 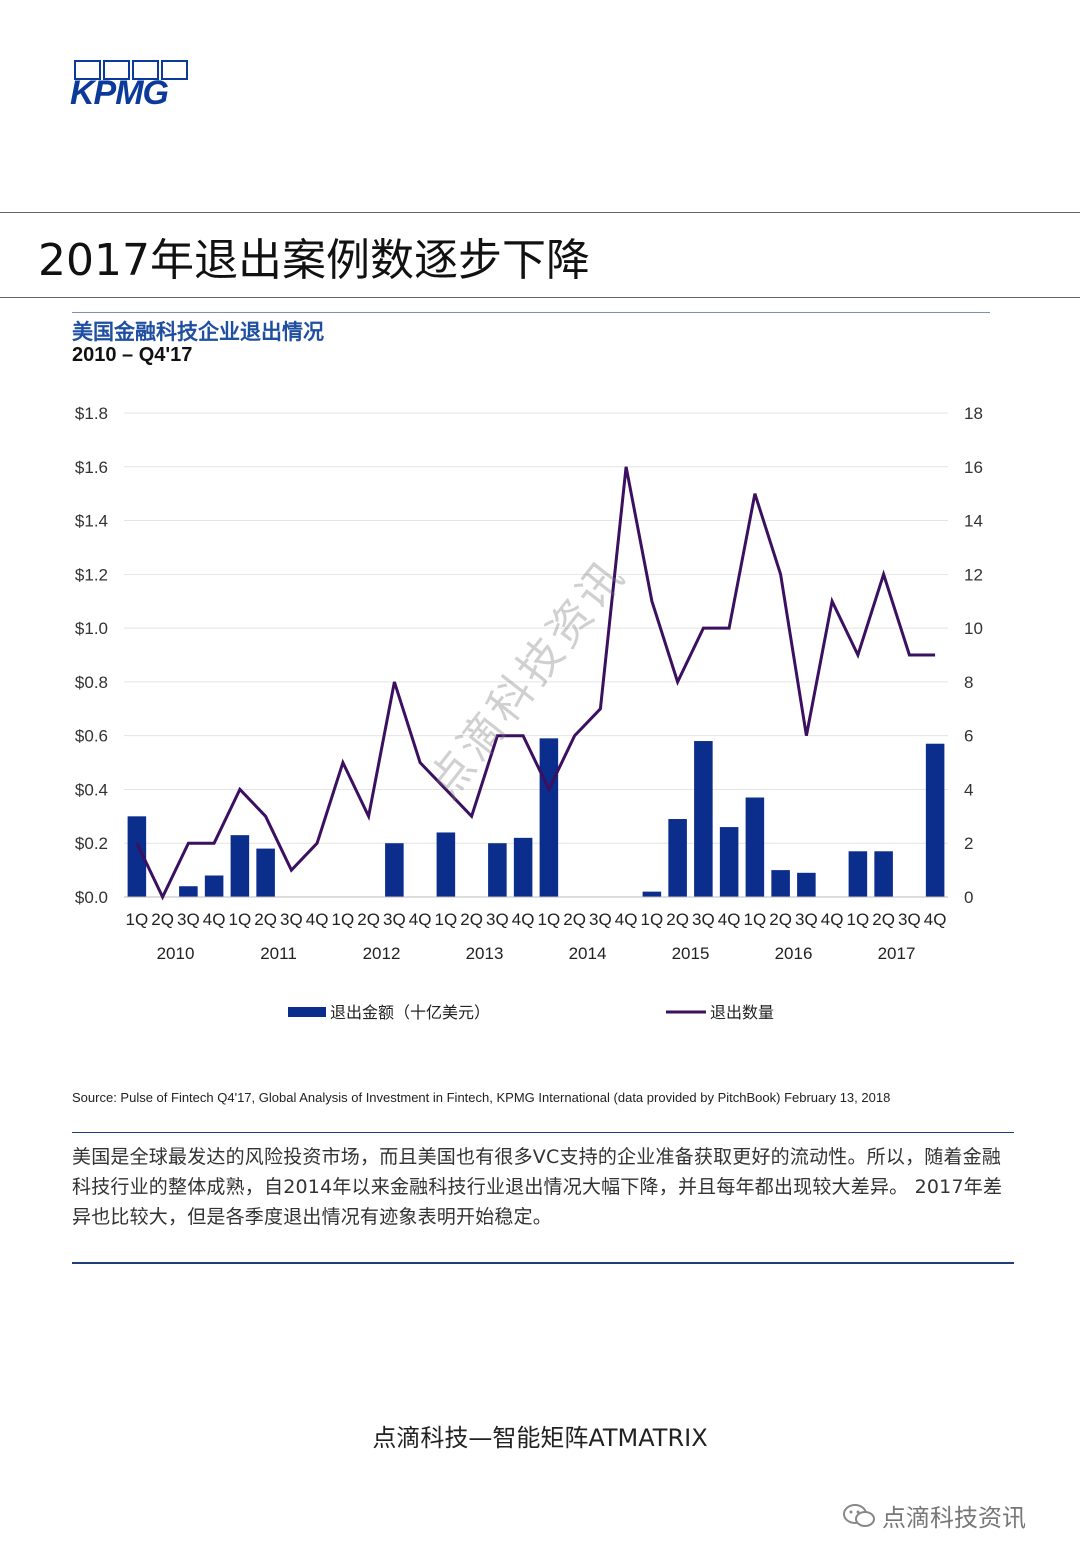 What do you see at coordinates (91, 413) in the screenshot?
I see `left-tick-label: $1.8` at bounding box center [91, 413].